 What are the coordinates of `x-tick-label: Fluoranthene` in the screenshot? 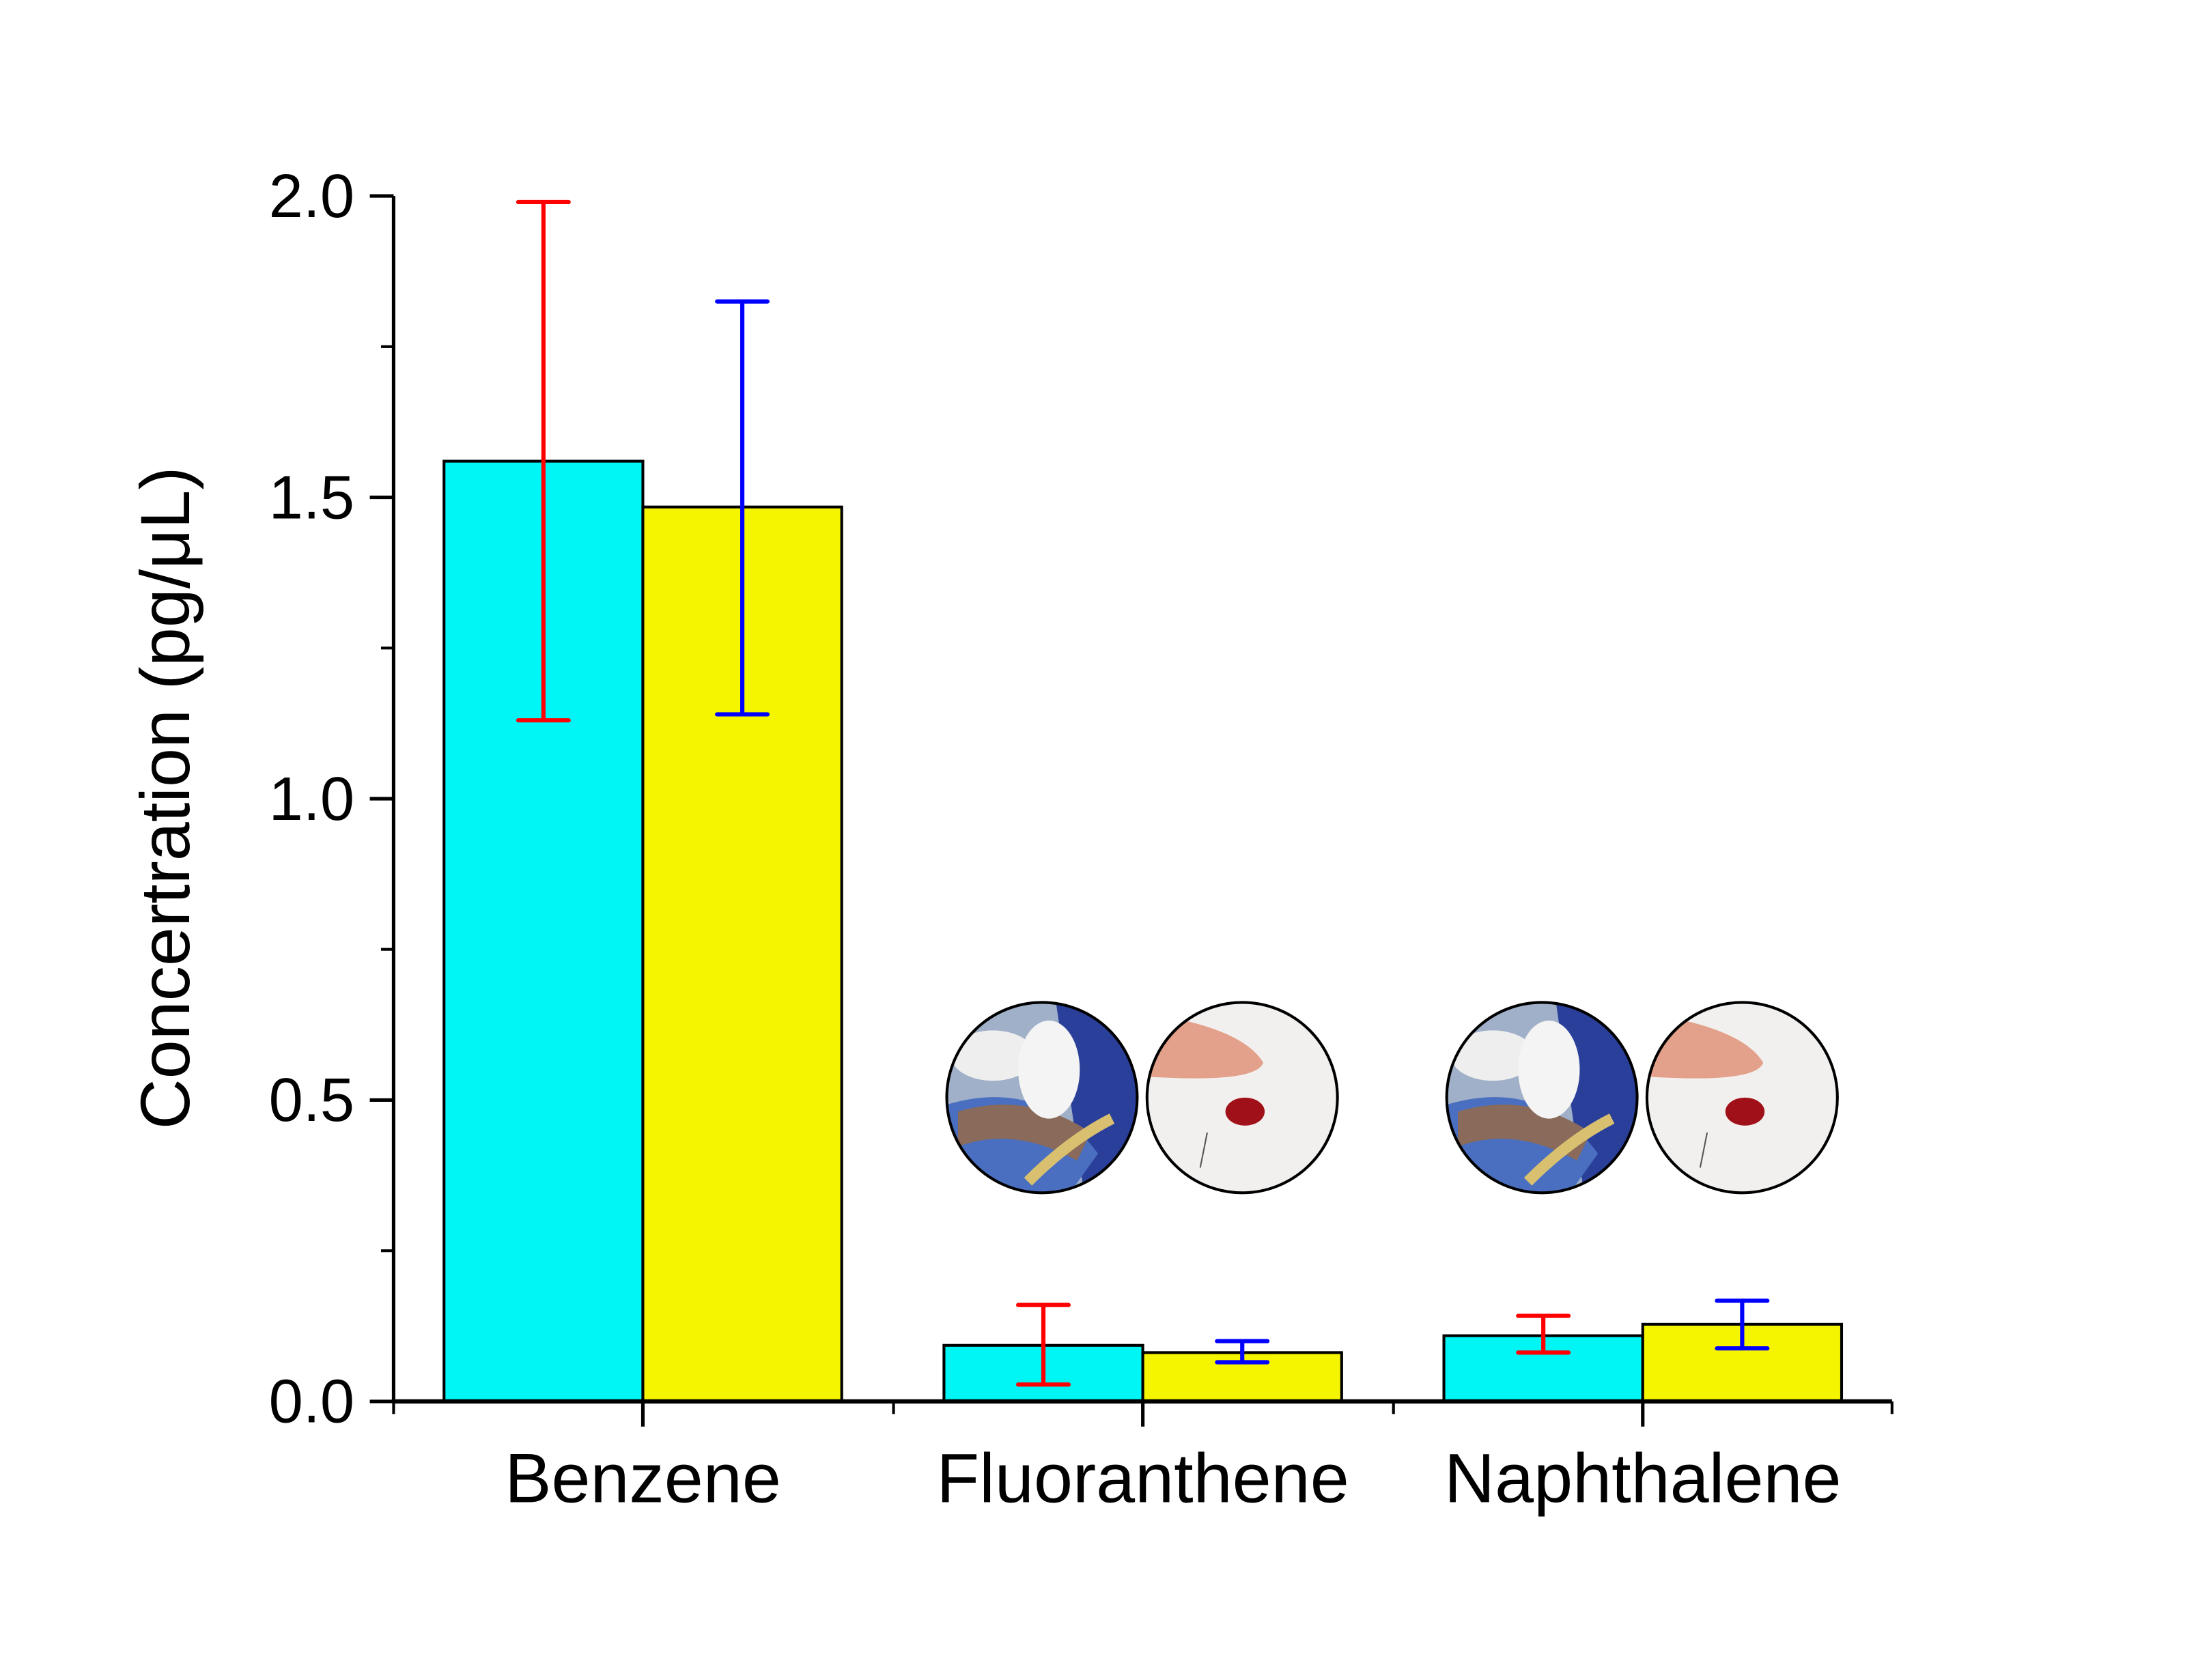 It's located at (1143, 1478).